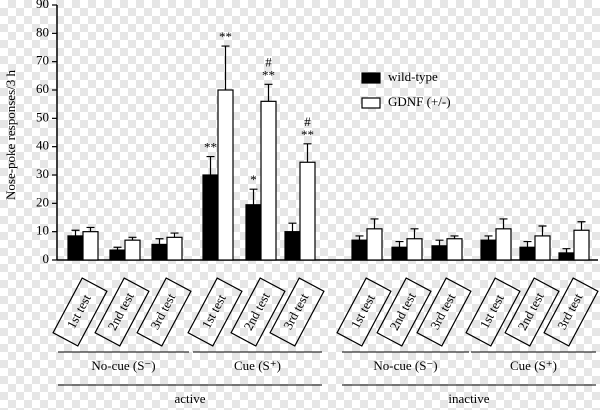 Image resolution: width=600 pixels, height=410 pixels. I want to click on legend-label: GDNF (+/-), so click(419, 101).